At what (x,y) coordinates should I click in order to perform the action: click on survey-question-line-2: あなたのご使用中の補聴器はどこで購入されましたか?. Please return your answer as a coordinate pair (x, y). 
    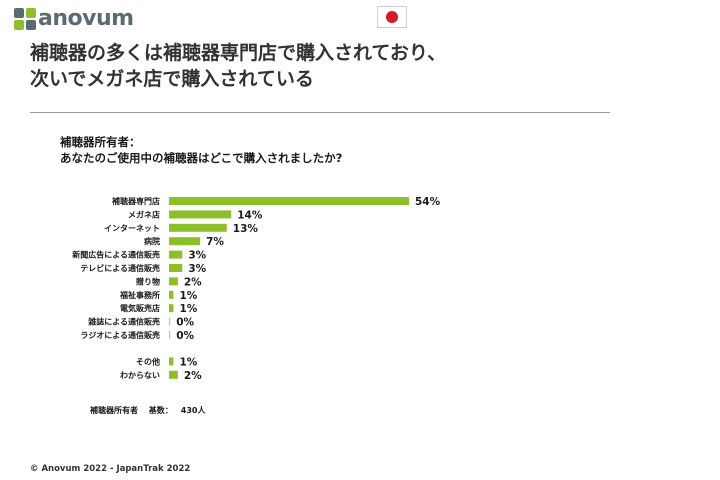
    Looking at the image, I should click on (201, 158).